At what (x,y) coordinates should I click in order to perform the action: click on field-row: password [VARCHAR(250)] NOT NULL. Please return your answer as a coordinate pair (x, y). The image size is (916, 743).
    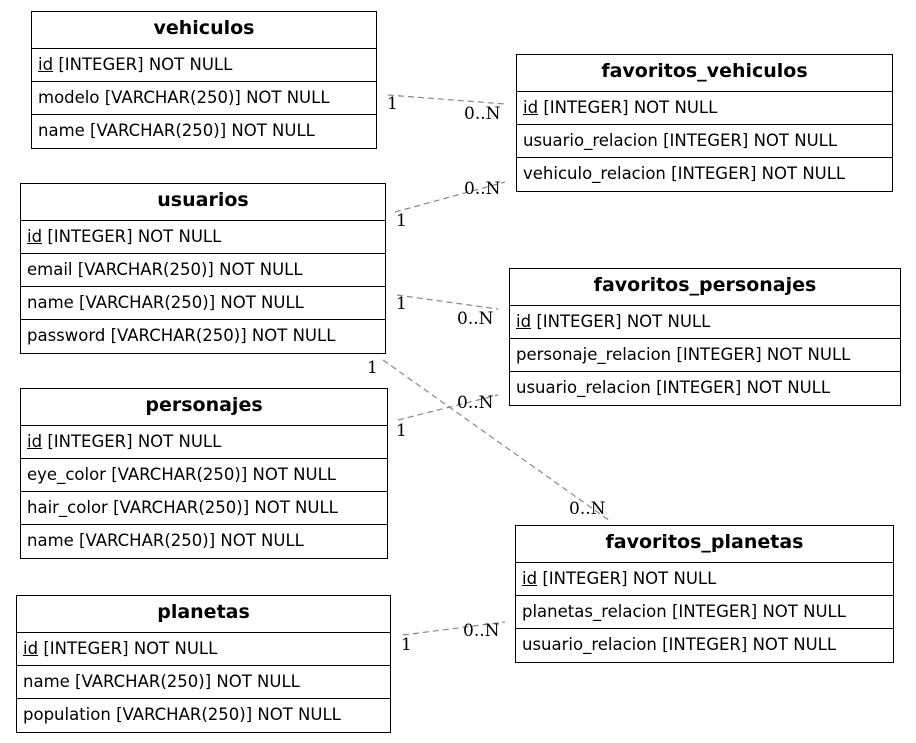
    Looking at the image, I should click on (203, 336).